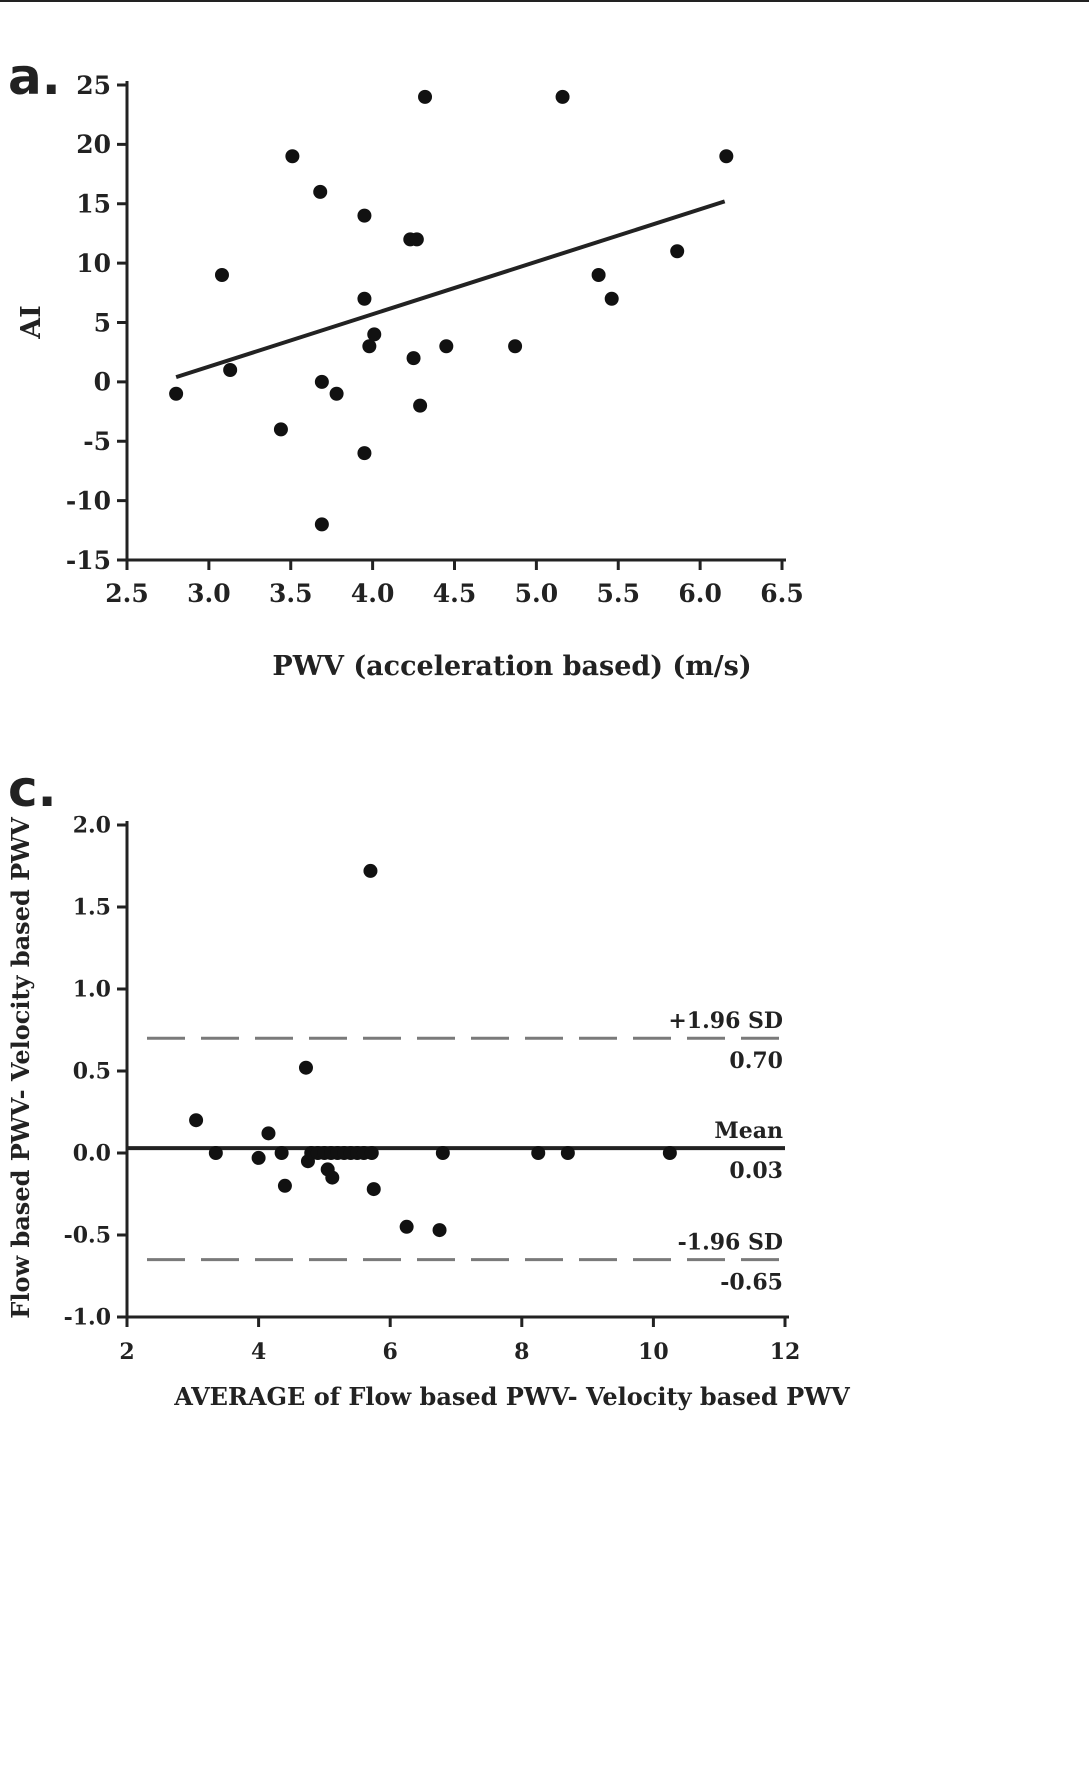  Describe the element at coordinates (92, 990) in the screenshot. I see `y-tick-label: 1.0` at that location.